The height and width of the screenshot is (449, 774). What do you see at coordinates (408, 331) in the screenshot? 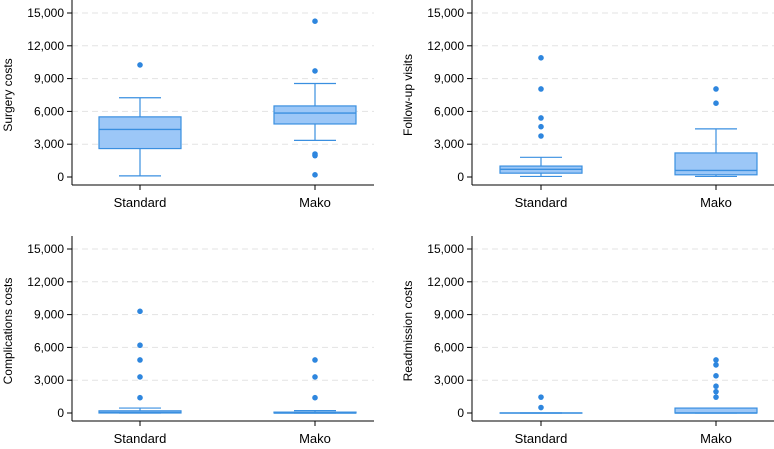
I see `y-axis-label: Readmission costs` at bounding box center [408, 331].